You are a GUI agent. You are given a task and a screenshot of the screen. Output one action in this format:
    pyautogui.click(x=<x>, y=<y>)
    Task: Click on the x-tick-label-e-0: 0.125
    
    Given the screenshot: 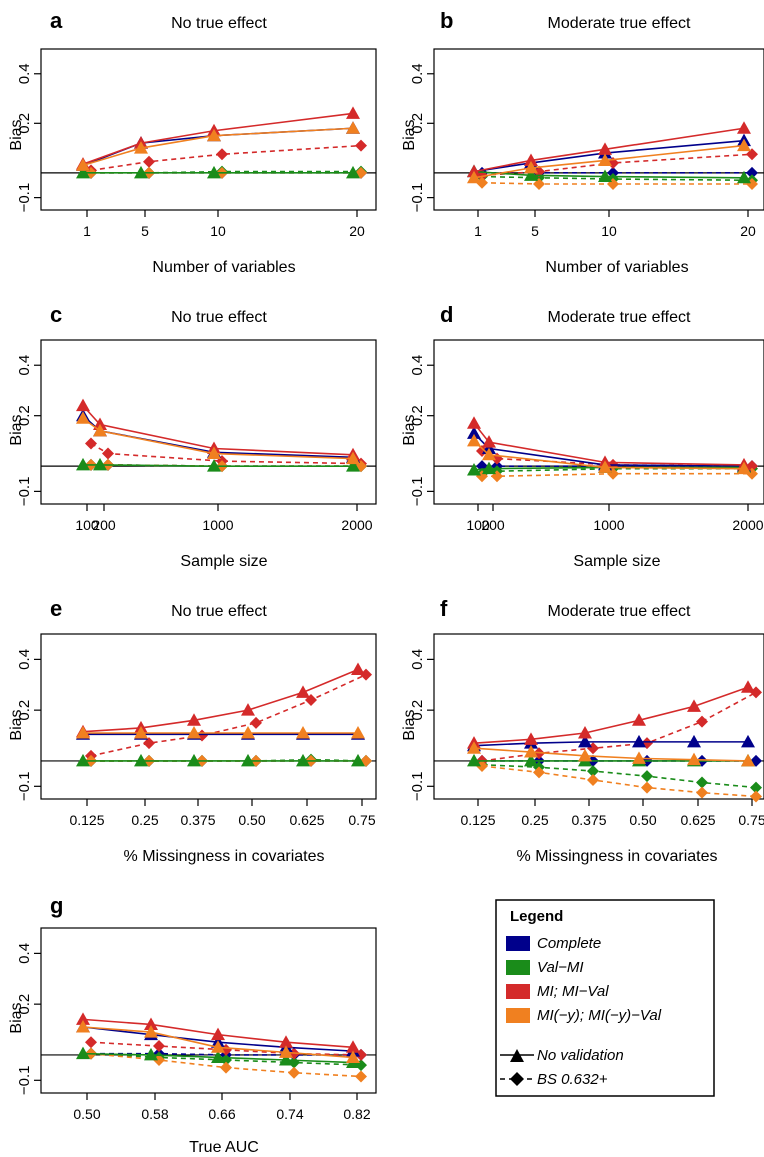 What is the action you would take?
    pyautogui.click(x=86, y=820)
    